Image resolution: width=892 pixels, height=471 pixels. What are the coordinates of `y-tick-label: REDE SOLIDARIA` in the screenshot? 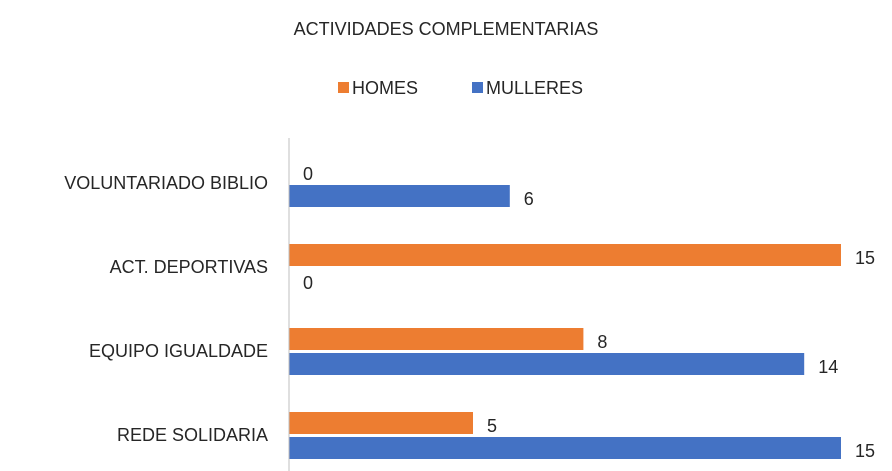 It's located at (192, 435).